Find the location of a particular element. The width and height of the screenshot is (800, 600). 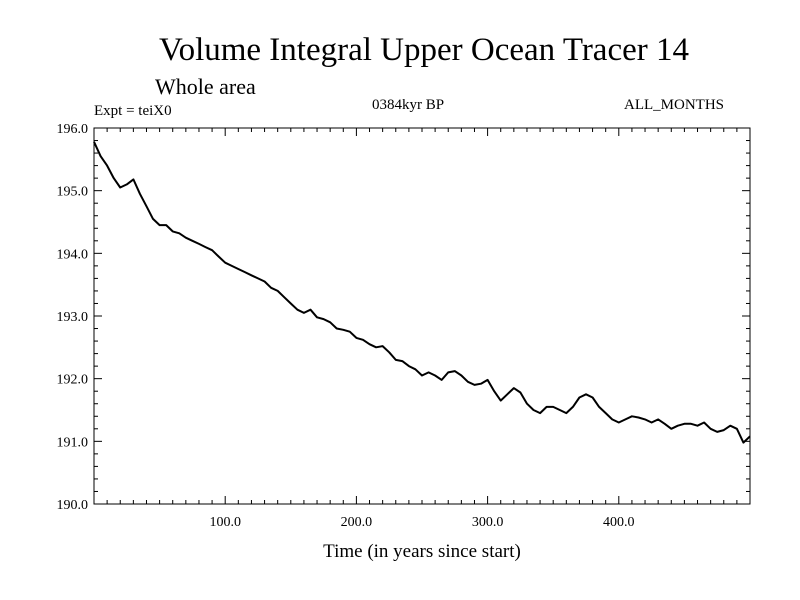

y-tick-label: 196.0 is located at coordinates (73, 129).